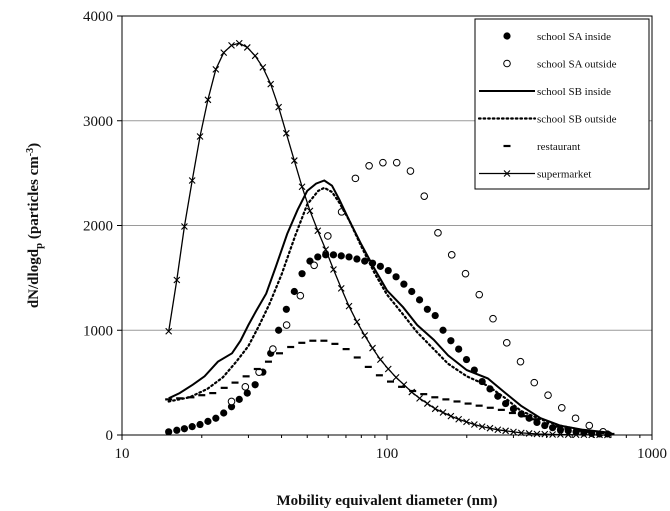  What do you see at coordinates (98, 331) in the screenshot?
I see `y-tick-label: 1000` at bounding box center [98, 331].